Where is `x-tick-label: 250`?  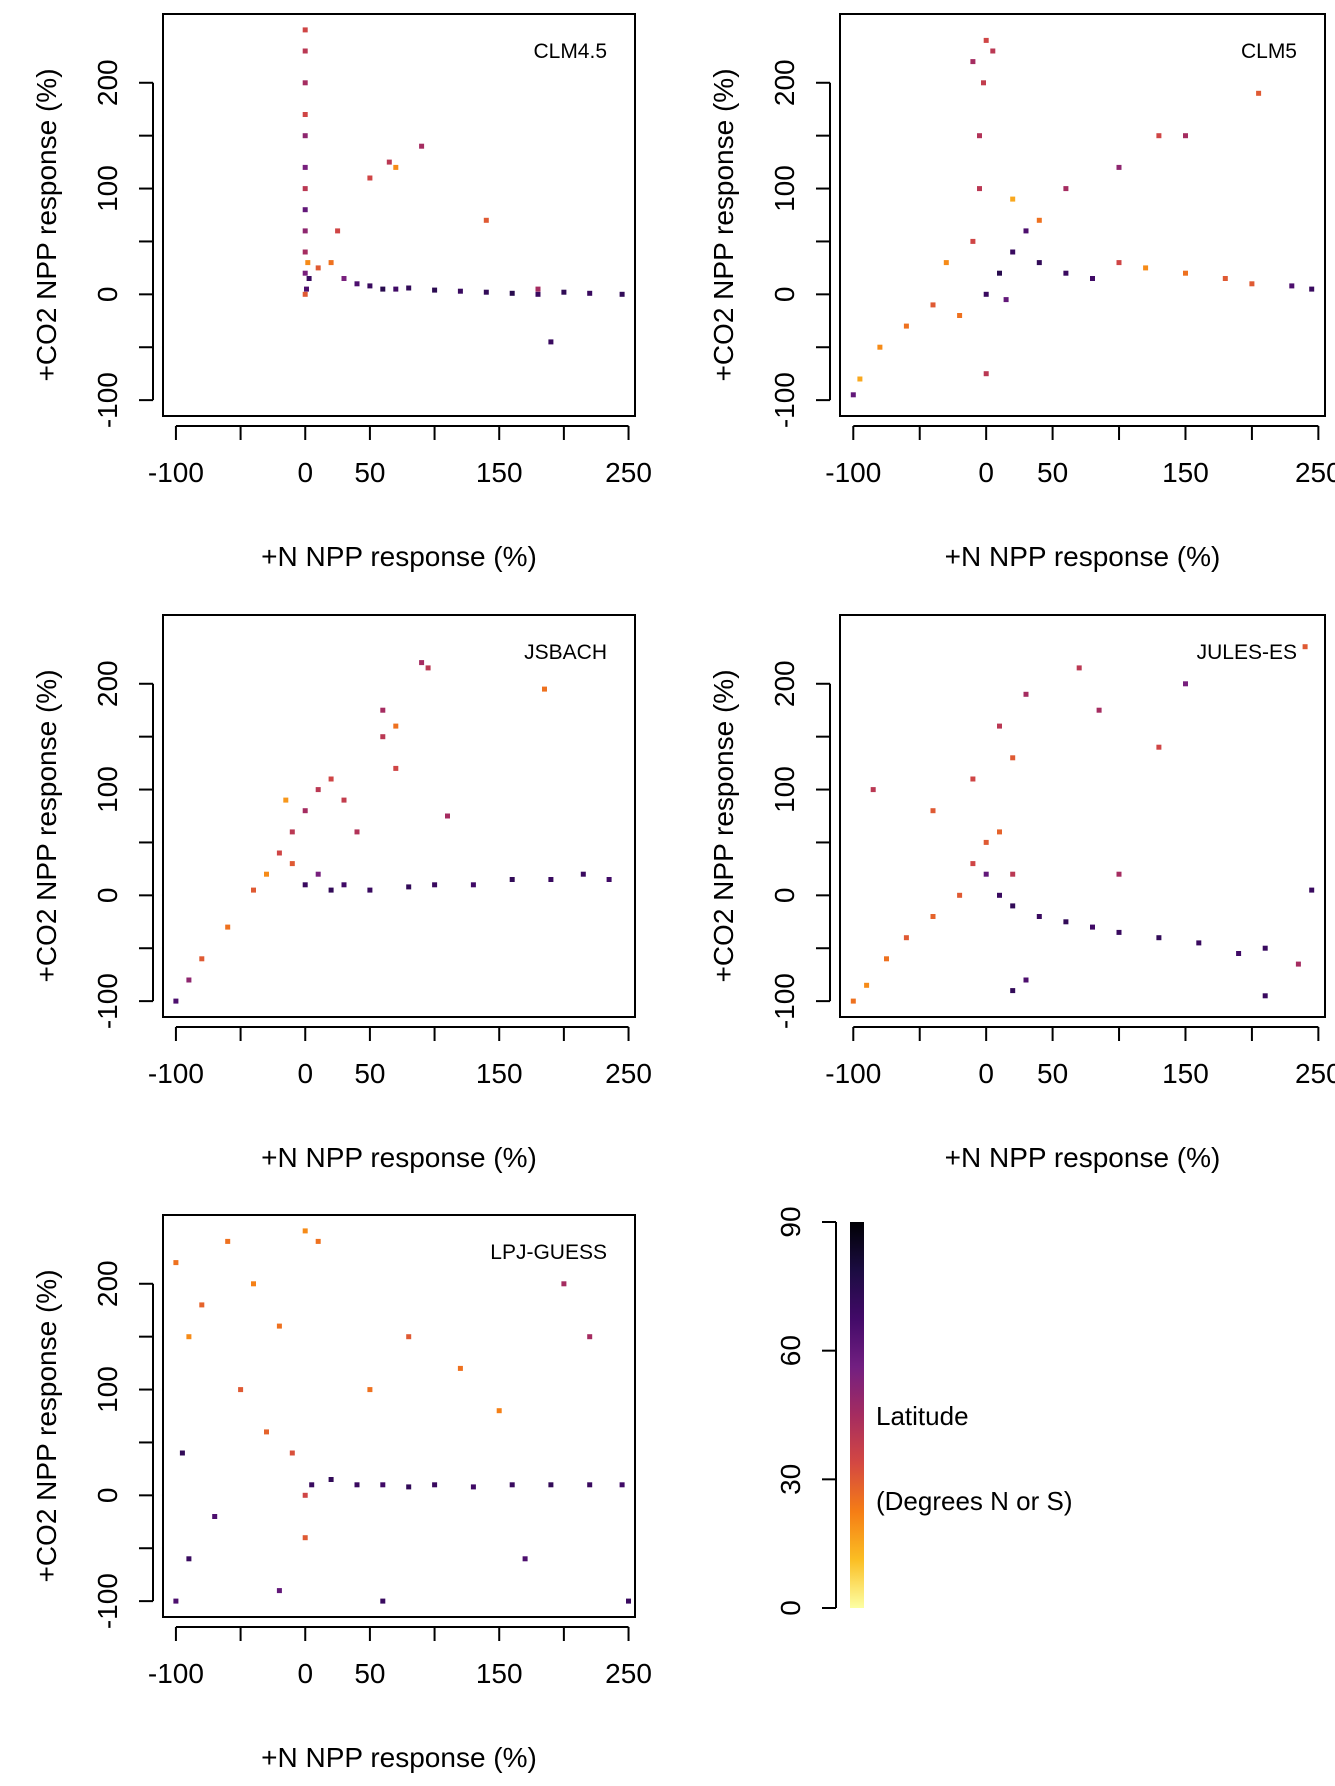
x-tick-label: 250 is located at coordinates (628, 472).